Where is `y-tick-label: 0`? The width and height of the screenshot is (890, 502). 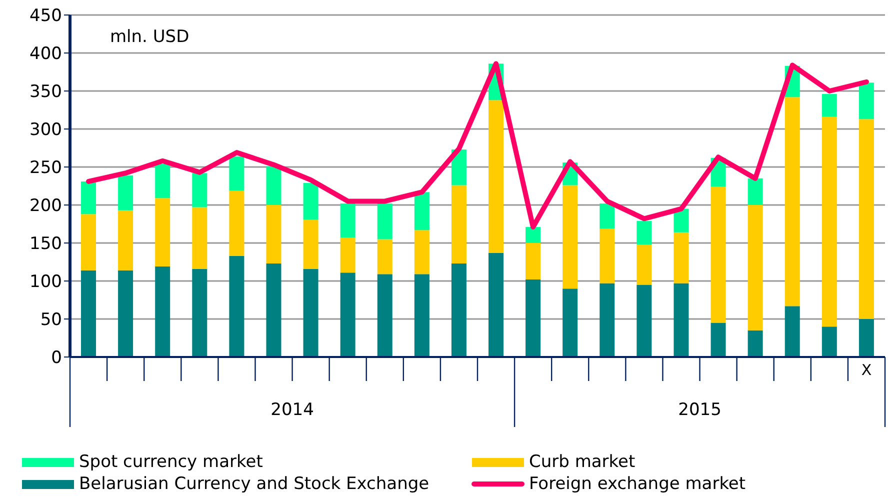 y-tick-label: 0 is located at coordinates (56, 358).